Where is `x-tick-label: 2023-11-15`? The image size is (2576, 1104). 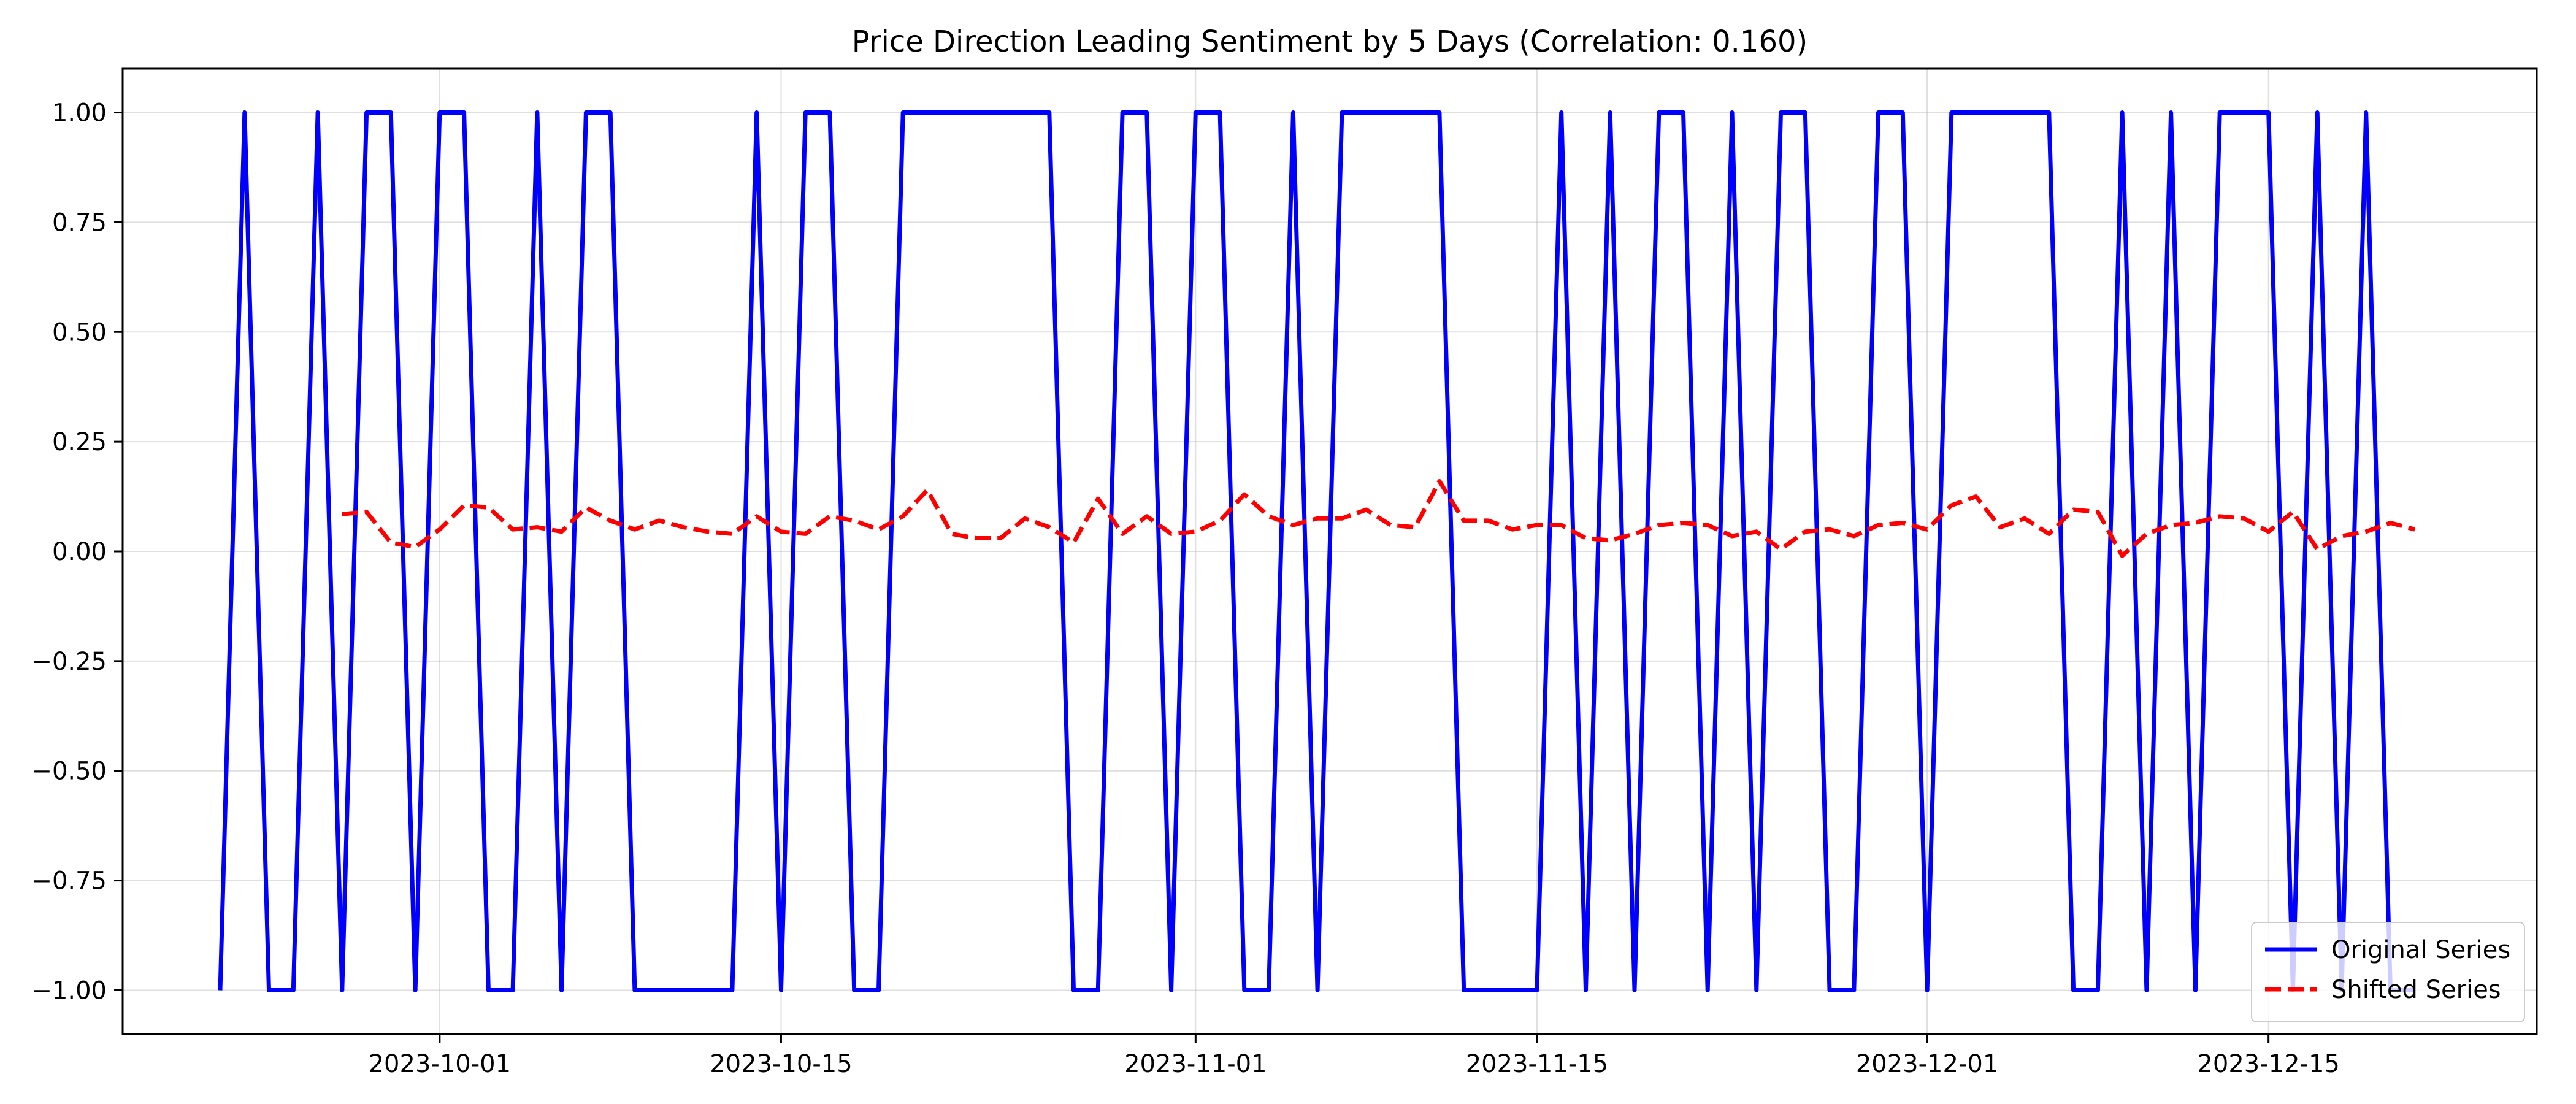
x-tick-label: 2023-11-15 is located at coordinates (1537, 1064).